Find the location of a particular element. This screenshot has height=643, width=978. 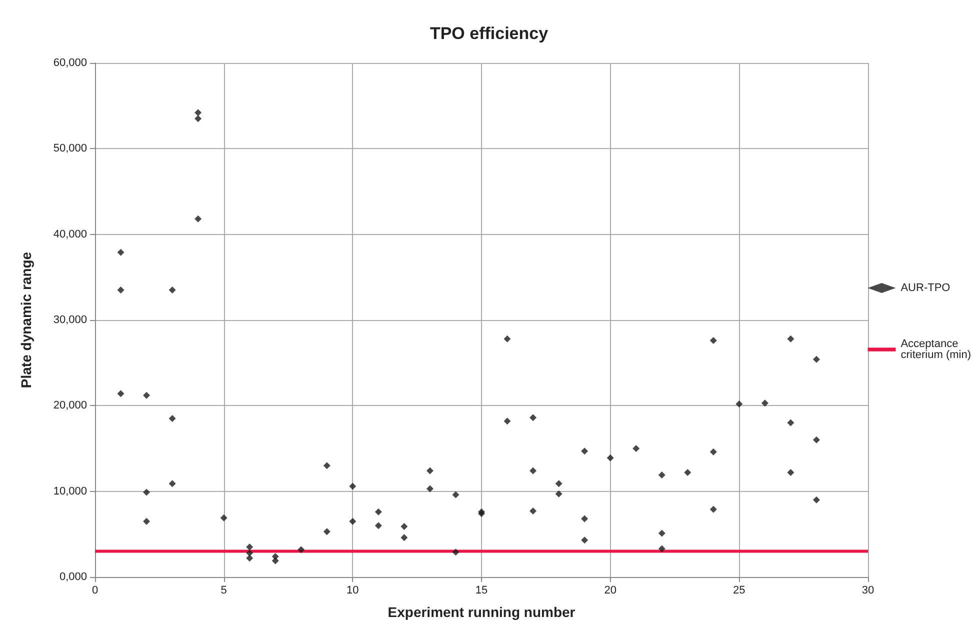

legend-label: Acceptance criterium (min) is located at coordinates (936, 349).